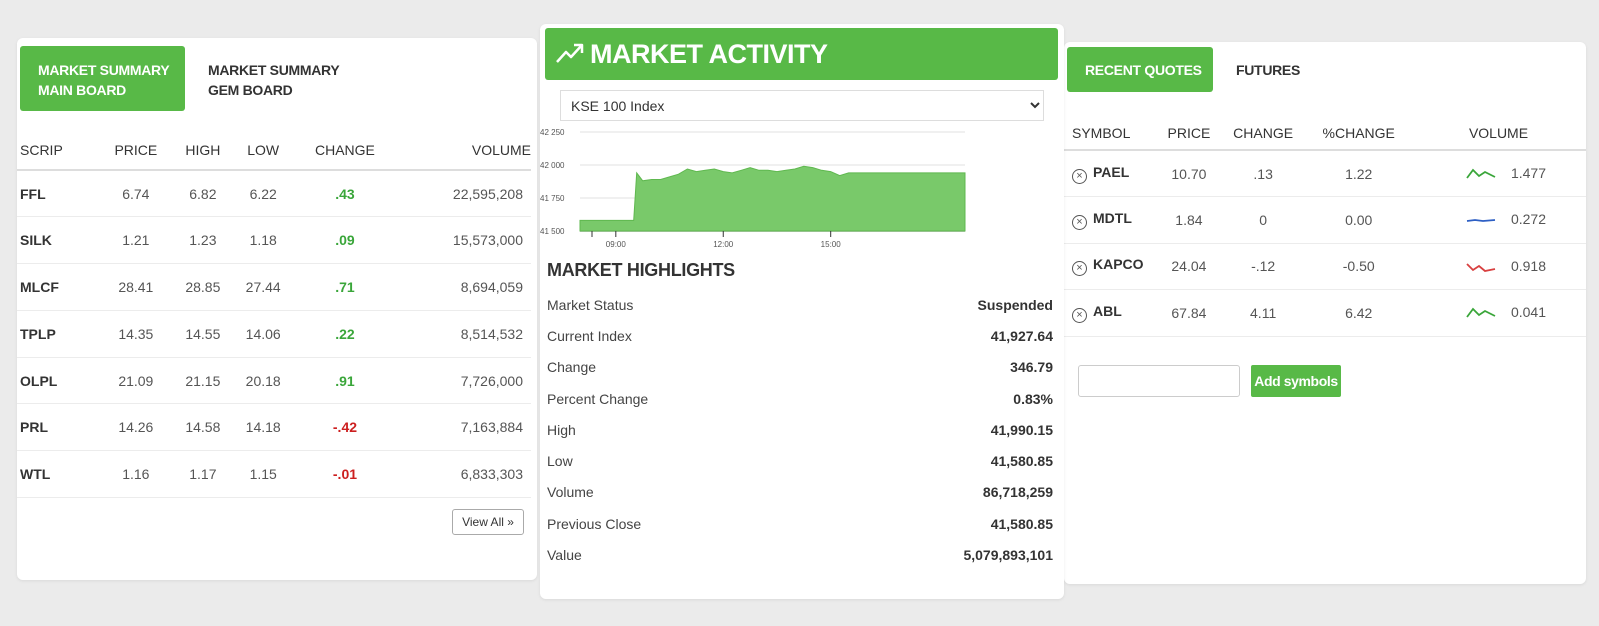  I want to click on cell-price: 14.35, so click(136, 334).